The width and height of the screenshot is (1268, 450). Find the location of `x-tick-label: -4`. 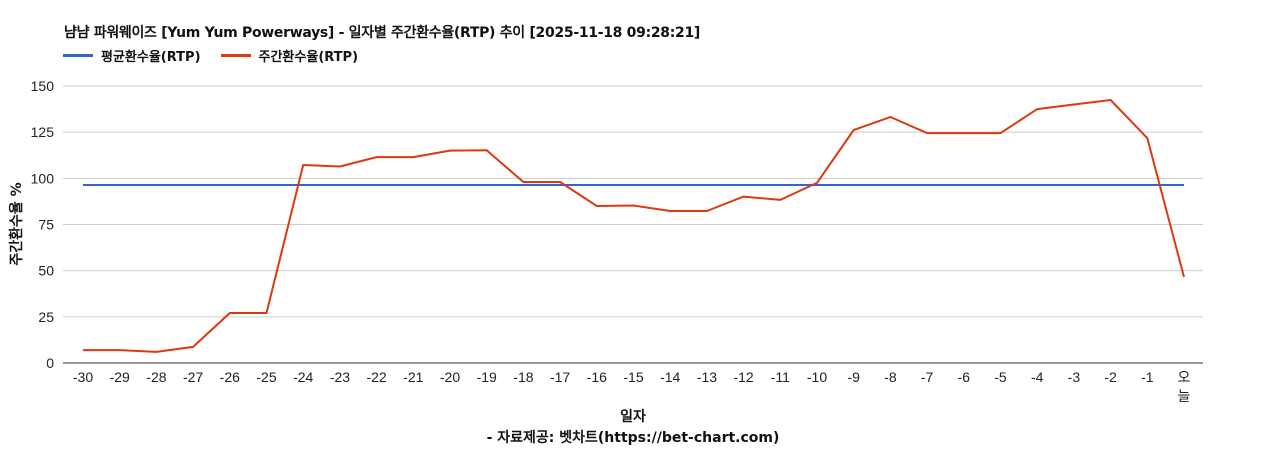

x-tick-label: -4 is located at coordinates (1037, 377).